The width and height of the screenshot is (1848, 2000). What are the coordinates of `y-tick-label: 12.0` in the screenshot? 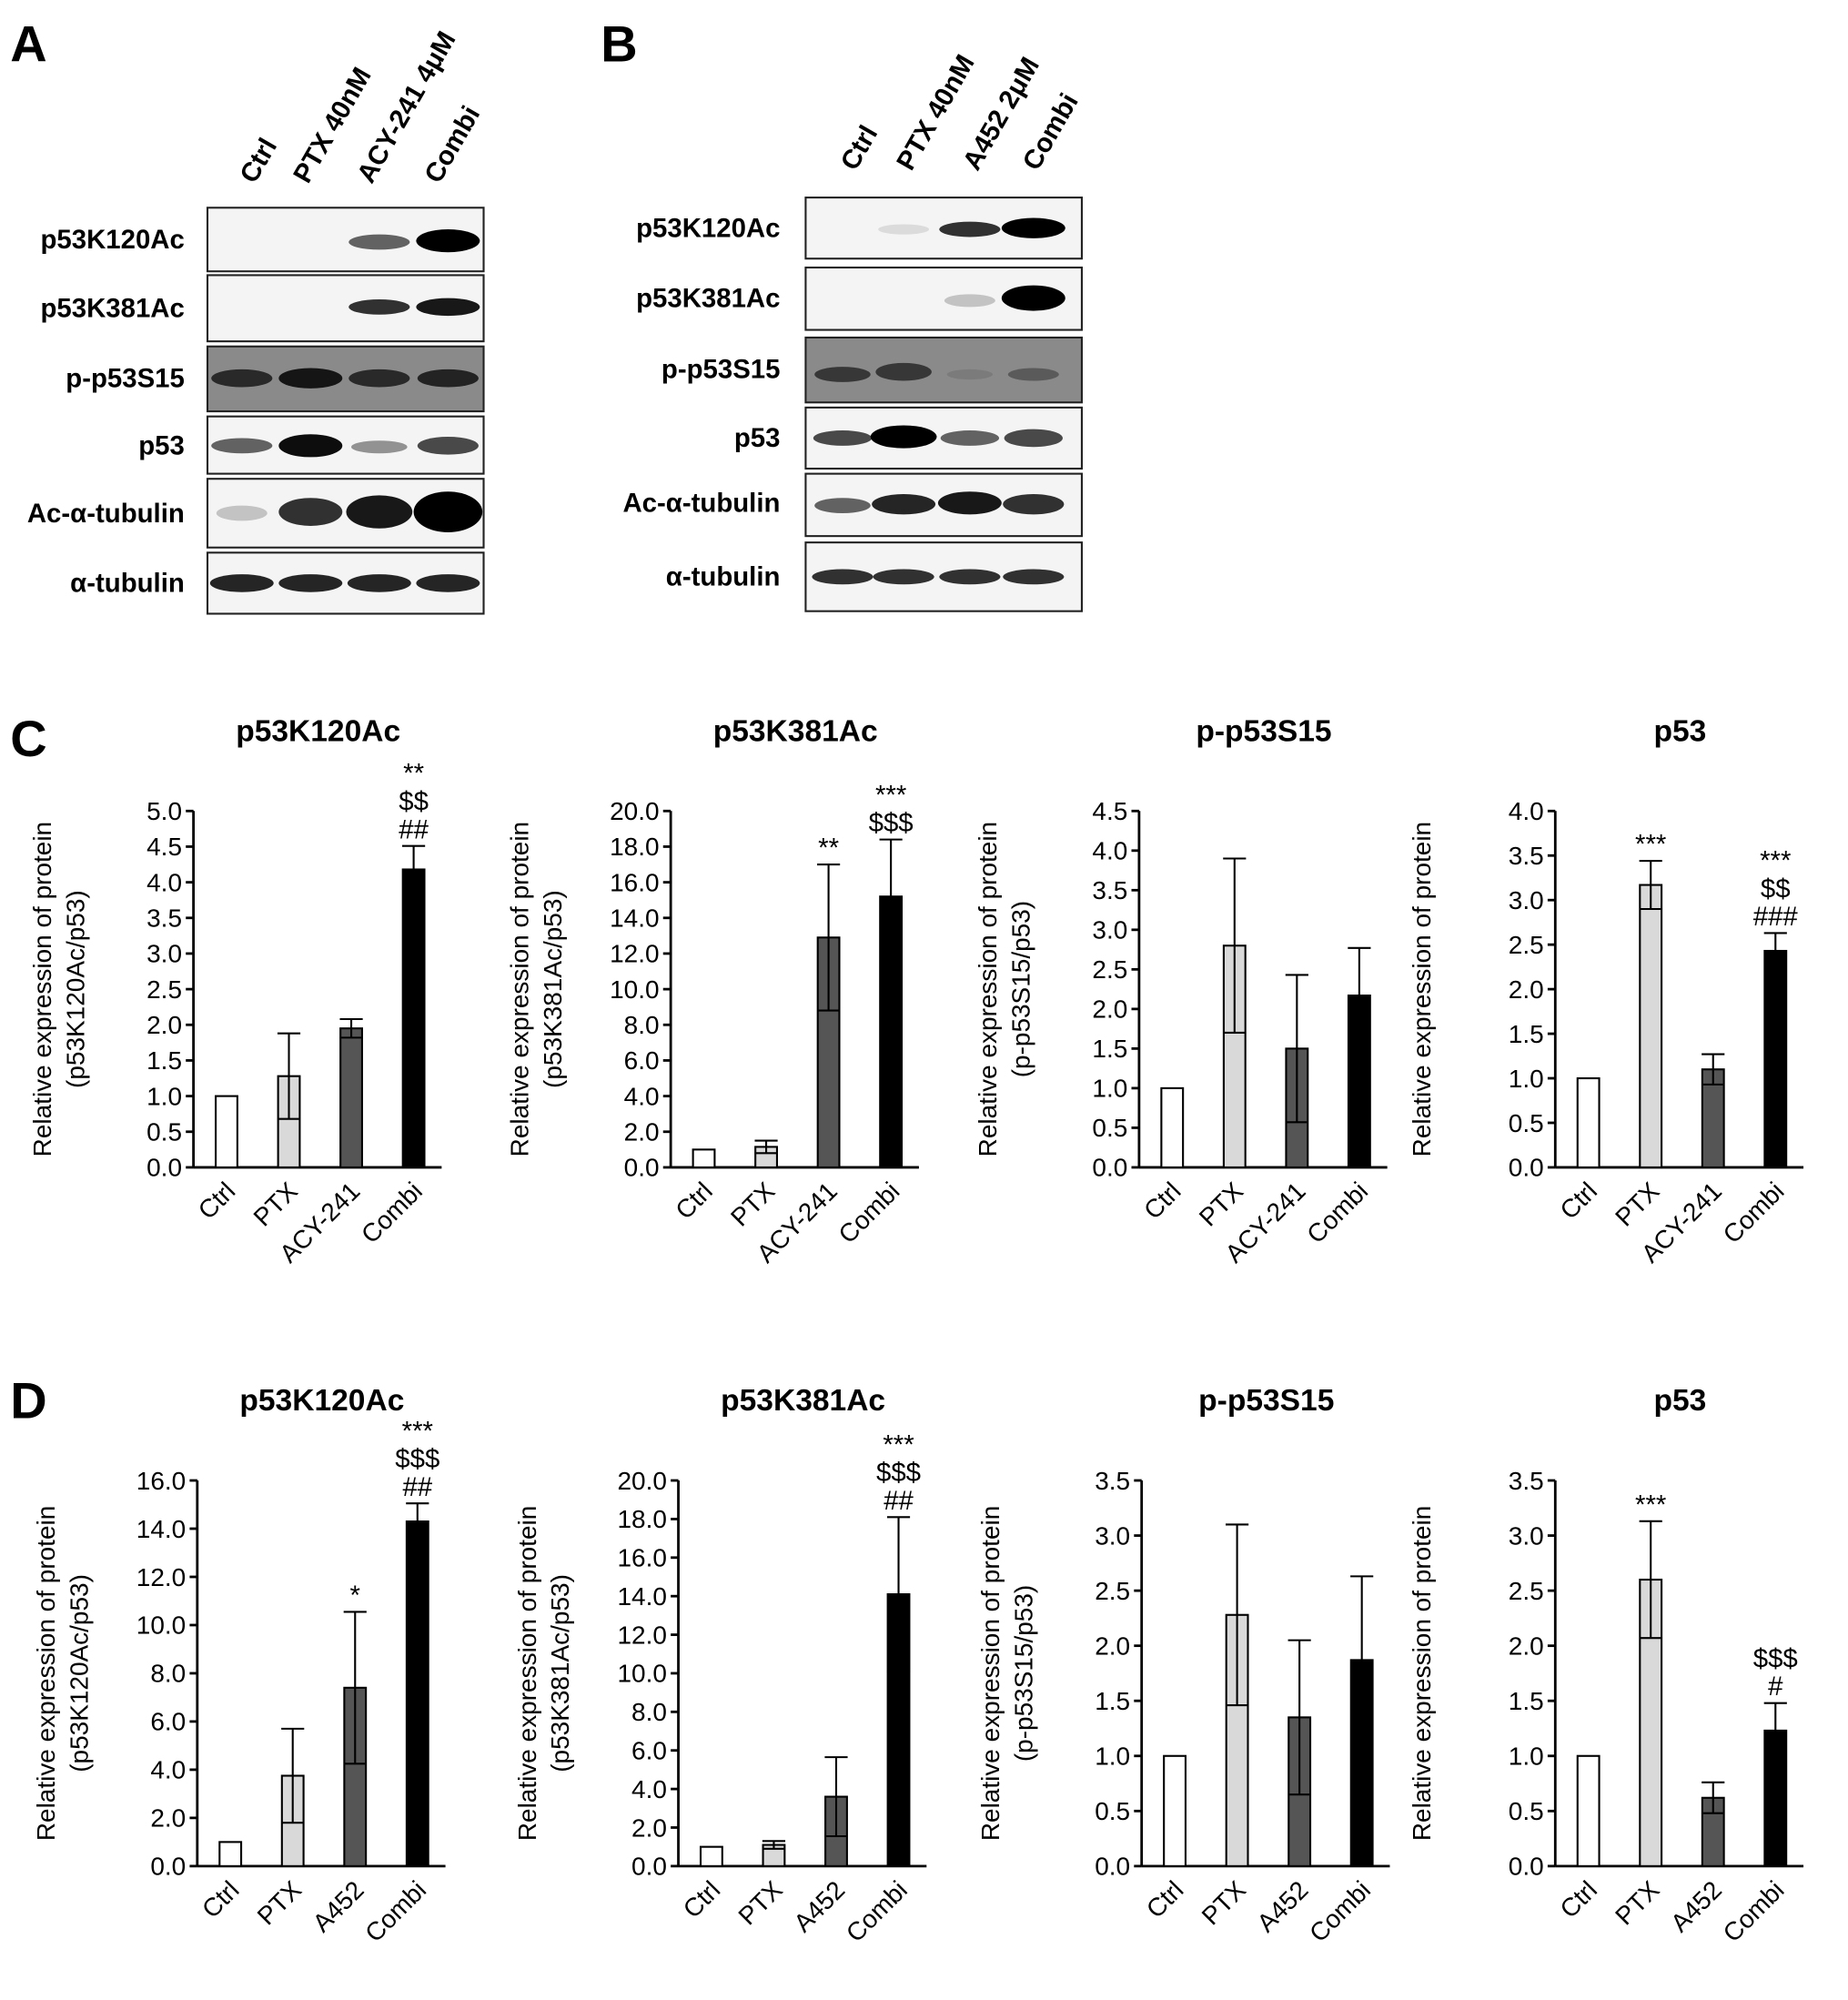 It's located at (642, 1635).